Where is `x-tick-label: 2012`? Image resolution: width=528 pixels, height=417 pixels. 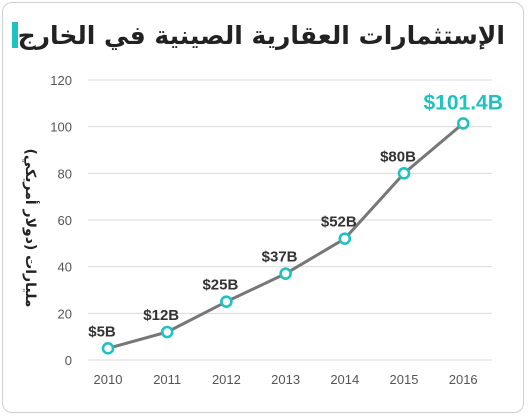 x-tick-label: 2012 is located at coordinates (226, 379).